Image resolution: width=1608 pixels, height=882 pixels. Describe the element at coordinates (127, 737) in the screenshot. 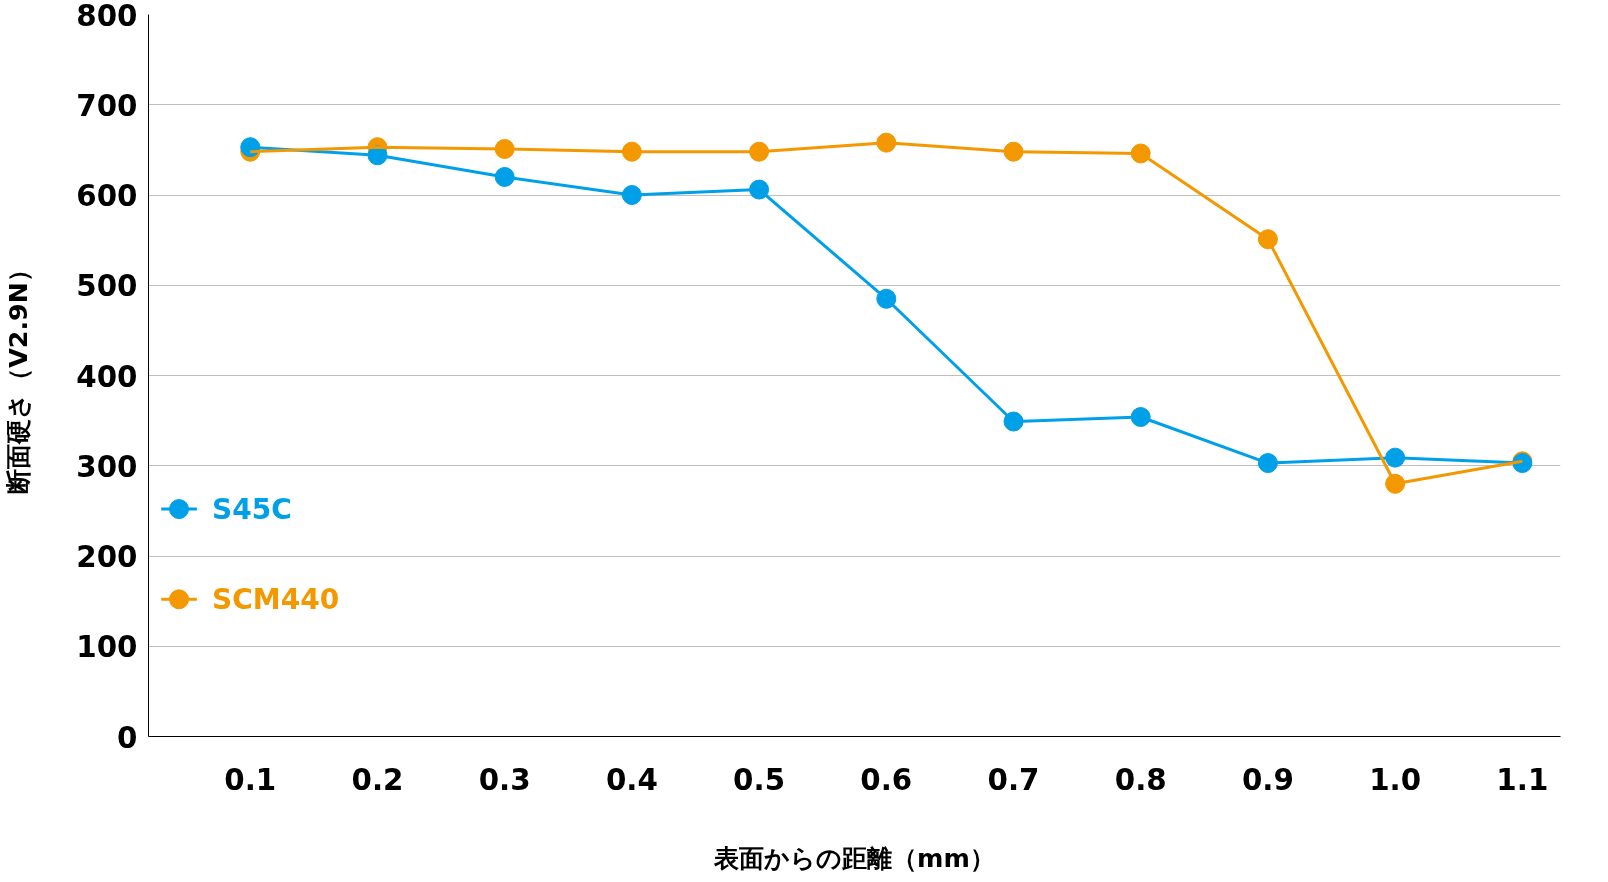

I see `y-tick-label: 0` at that location.